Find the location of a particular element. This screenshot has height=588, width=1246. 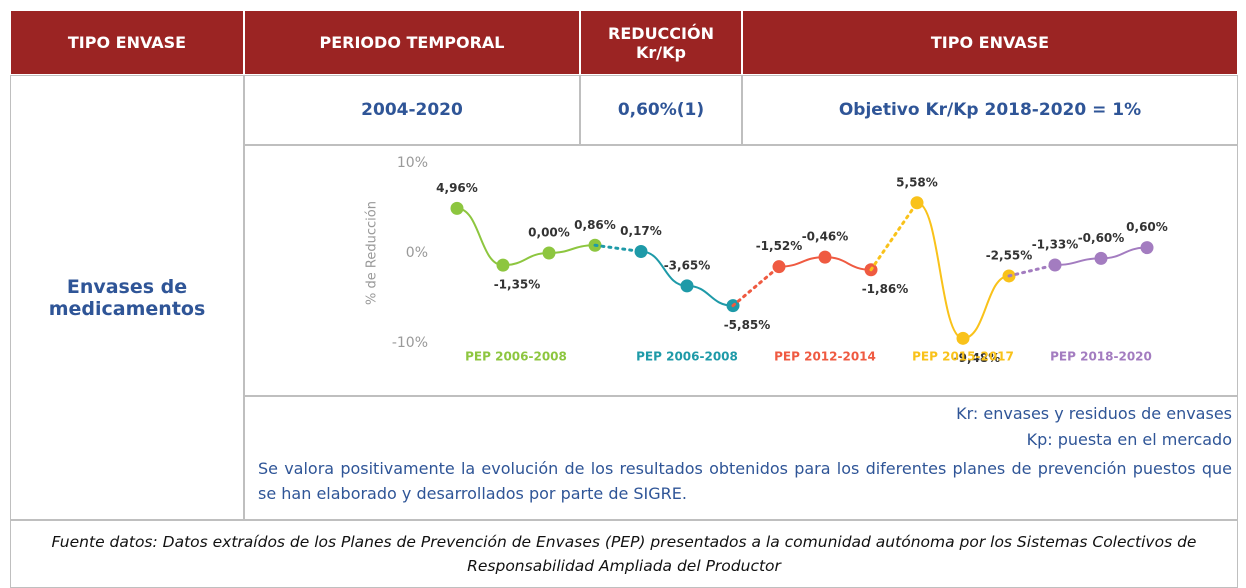

objective: Objetivo Kr/Kp 2018-2020 = 1% is located at coordinates (990, 110).